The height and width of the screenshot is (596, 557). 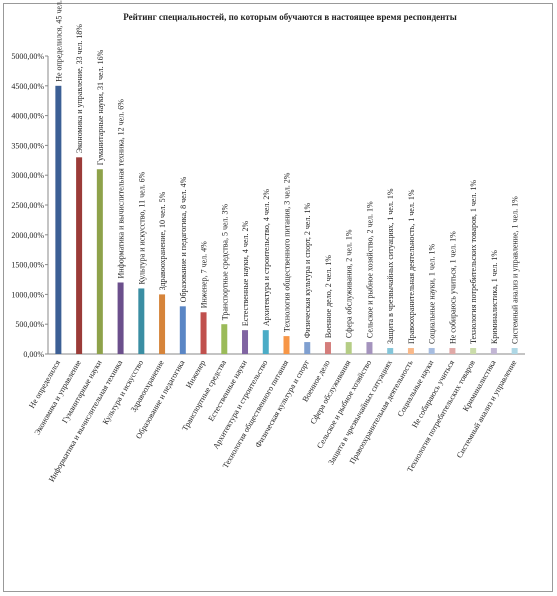 What do you see at coordinates (29, 324) in the screenshot?
I see `y-tick-label: 500,00%` at bounding box center [29, 324].